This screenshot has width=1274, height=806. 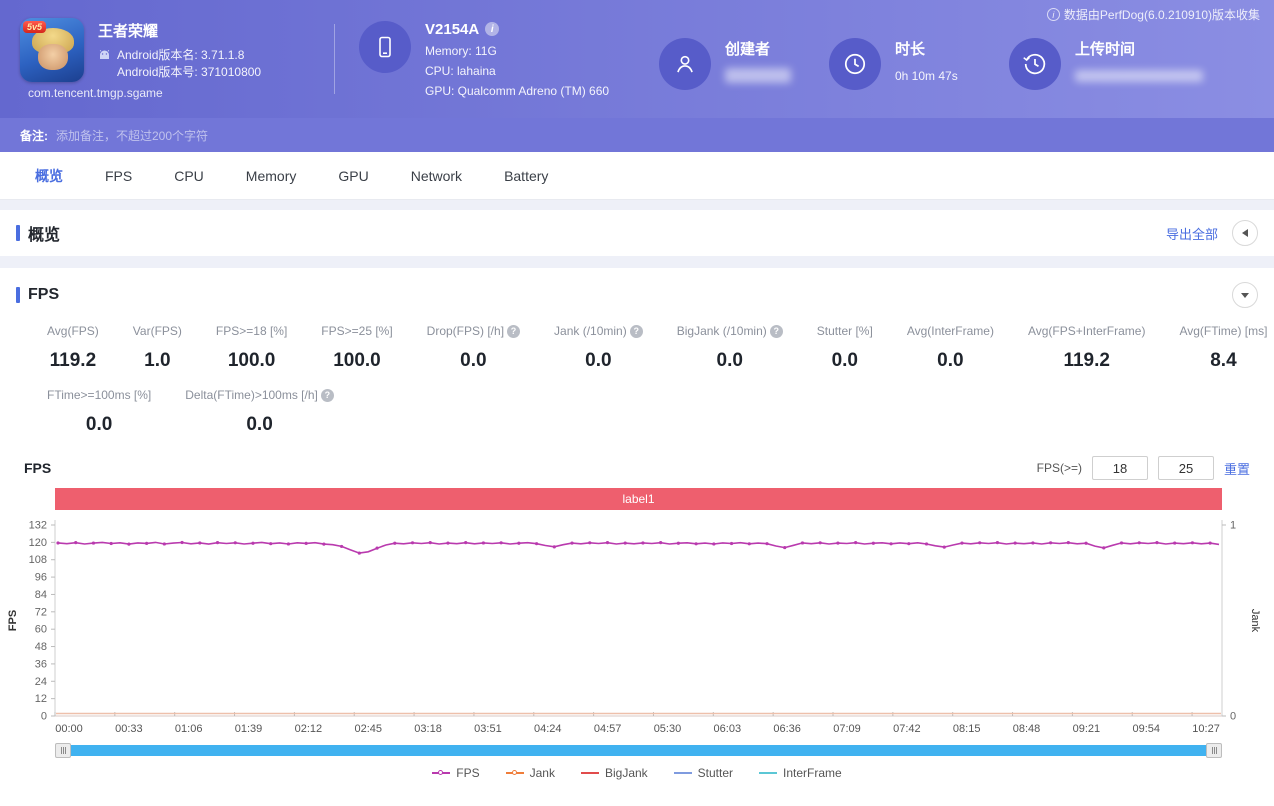 What do you see at coordinates (1214, 750) in the screenshot?
I see `scrollbar-handle-right` at bounding box center [1214, 750].